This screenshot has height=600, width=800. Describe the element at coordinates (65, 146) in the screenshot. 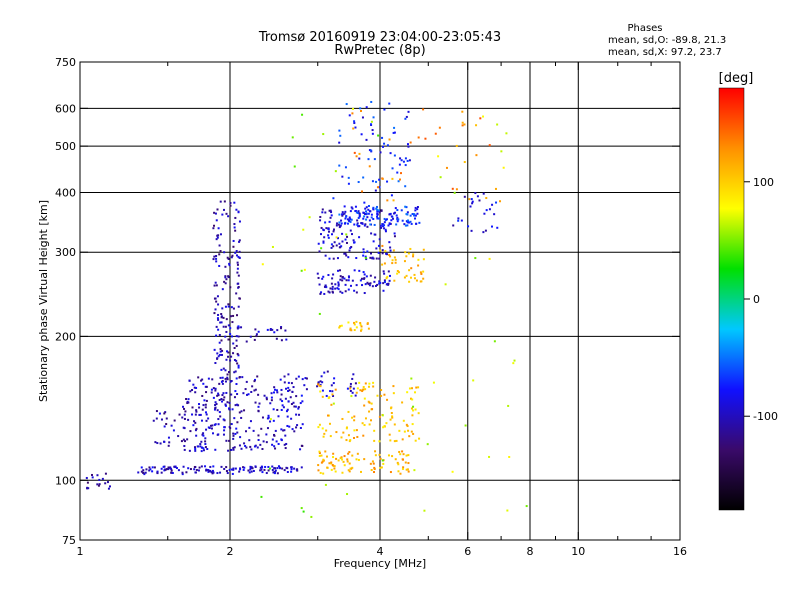

I see `y-tick-label: 500` at that location.